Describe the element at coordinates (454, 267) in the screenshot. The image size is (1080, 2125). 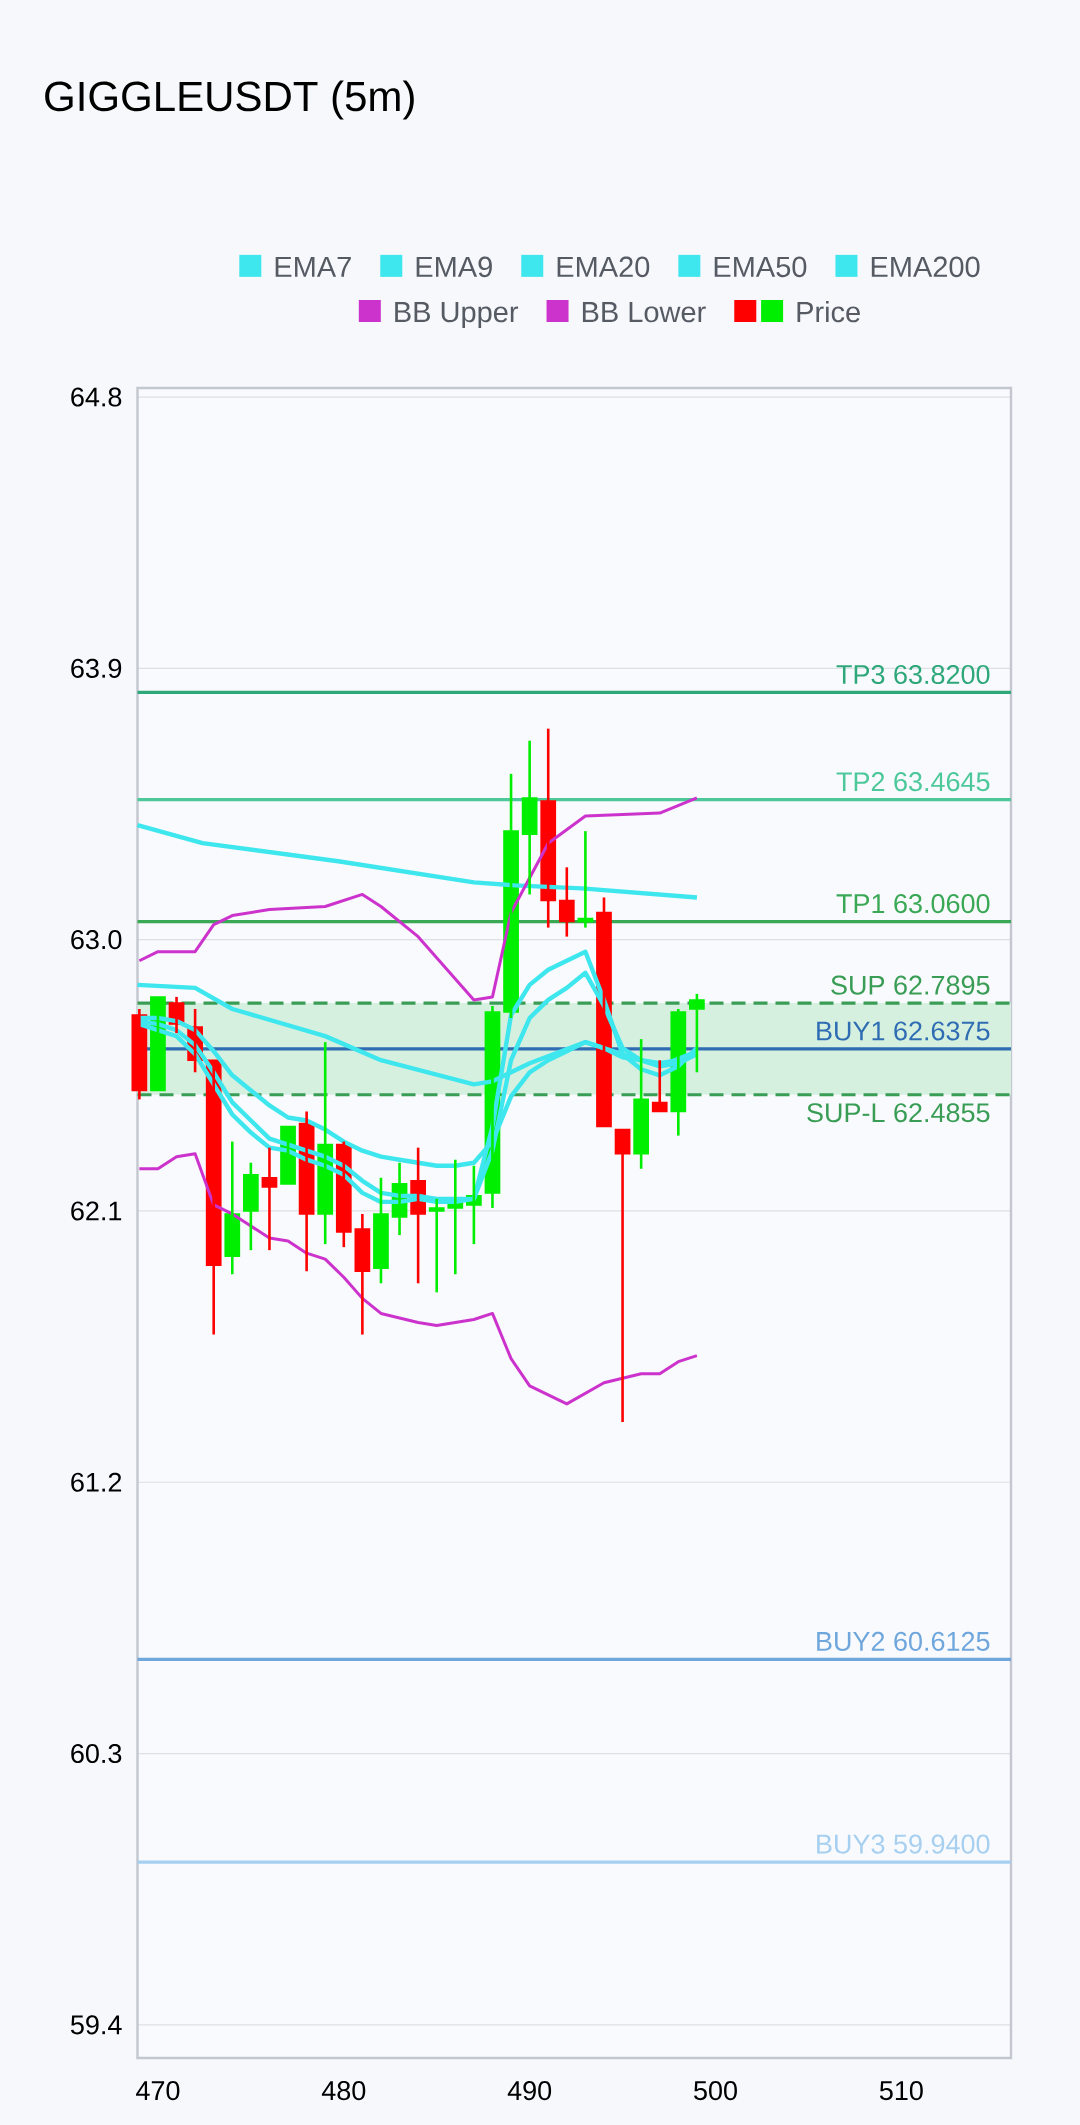
I see `legend-label: EMA9` at that location.